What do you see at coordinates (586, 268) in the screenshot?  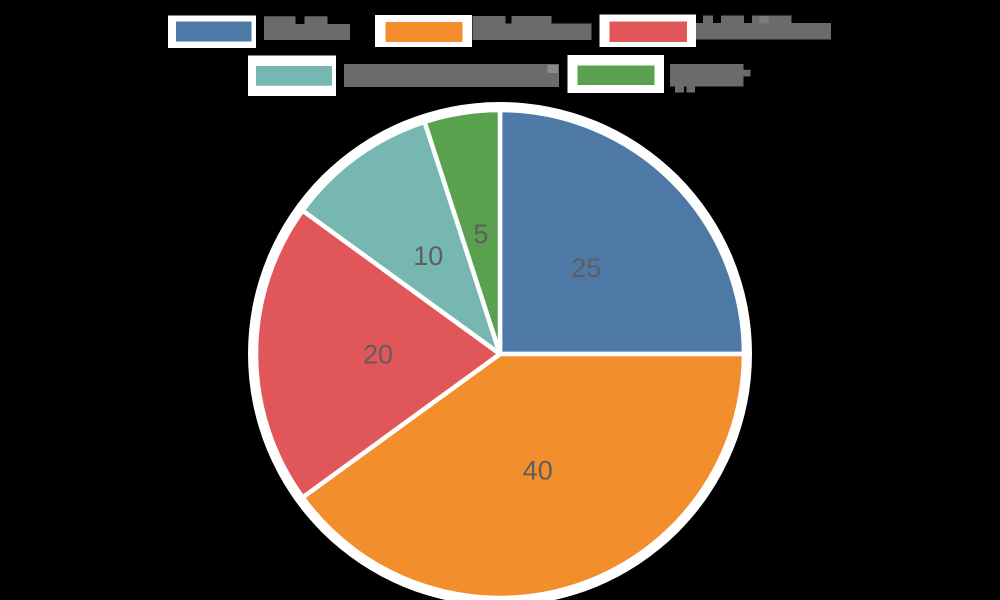 I see `svg-text: 25` at bounding box center [586, 268].